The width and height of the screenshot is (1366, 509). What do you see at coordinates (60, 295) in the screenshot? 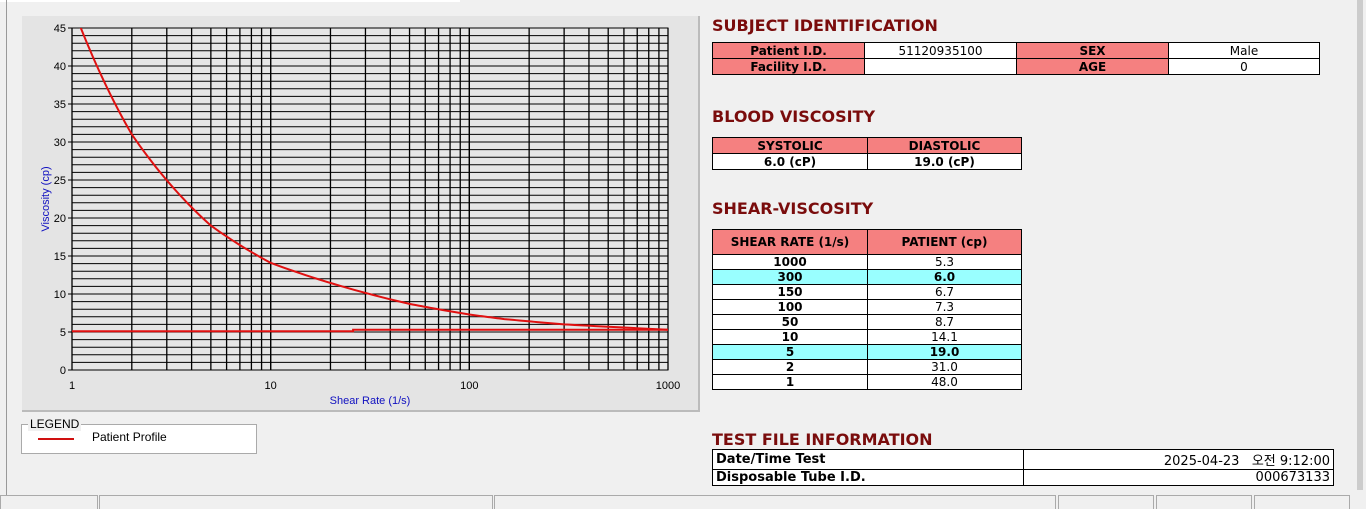
I see `y-tick-label: 10` at bounding box center [60, 295].